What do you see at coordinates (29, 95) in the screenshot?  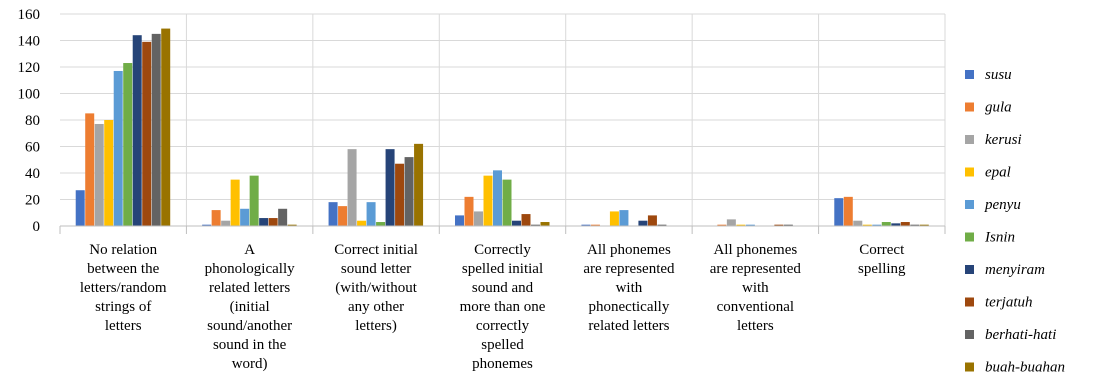 I see `y-tick-label: 100` at bounding box center [29, 95].